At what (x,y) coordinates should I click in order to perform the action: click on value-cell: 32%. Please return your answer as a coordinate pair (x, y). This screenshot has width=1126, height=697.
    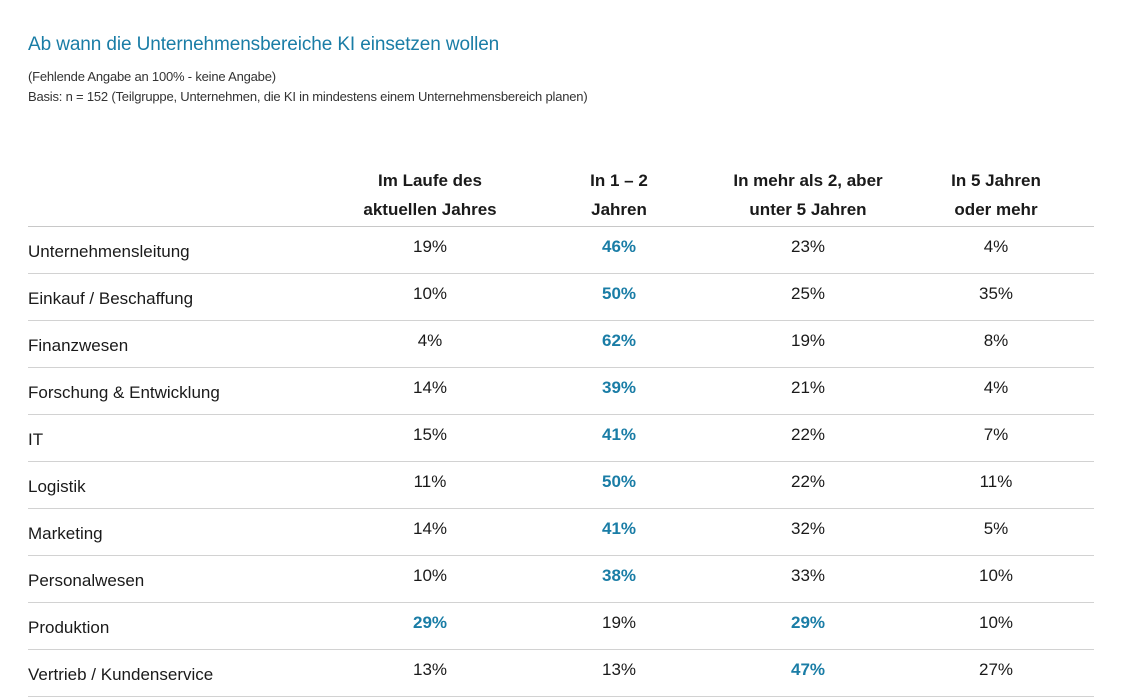
    Looking at the image, I should click on (808, 532).